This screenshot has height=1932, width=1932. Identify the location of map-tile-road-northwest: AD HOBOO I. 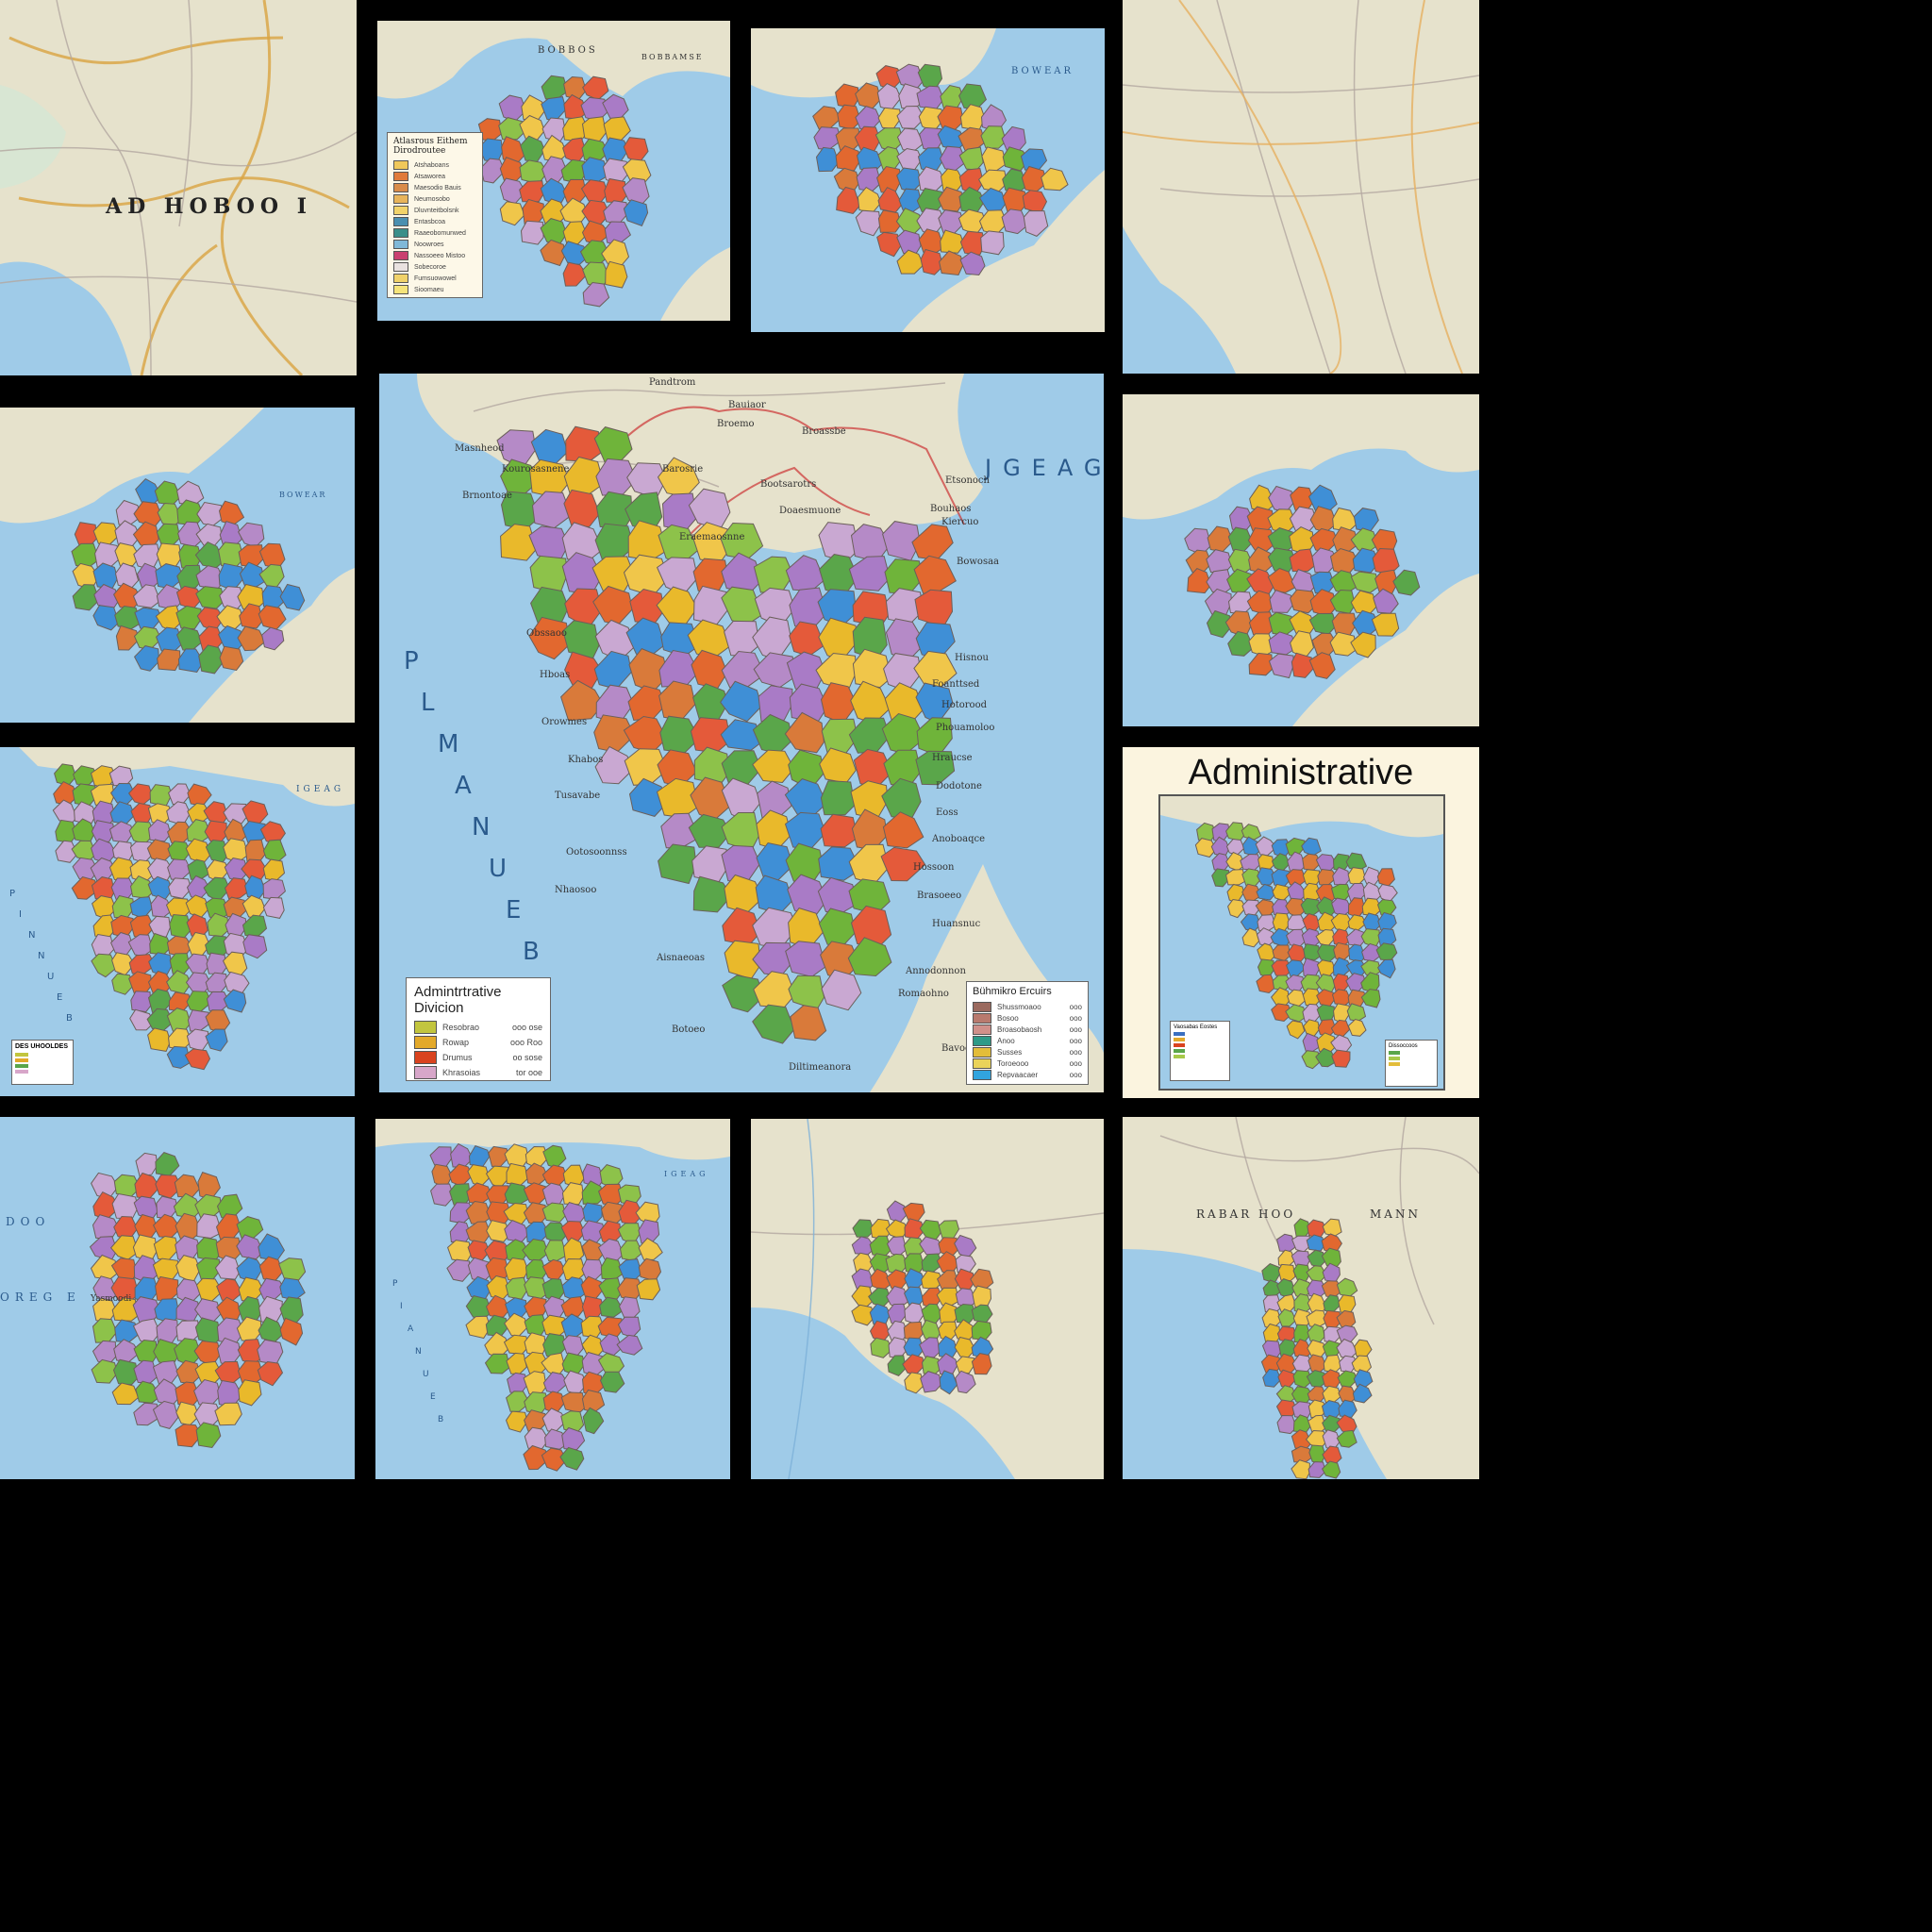
(179, 187).